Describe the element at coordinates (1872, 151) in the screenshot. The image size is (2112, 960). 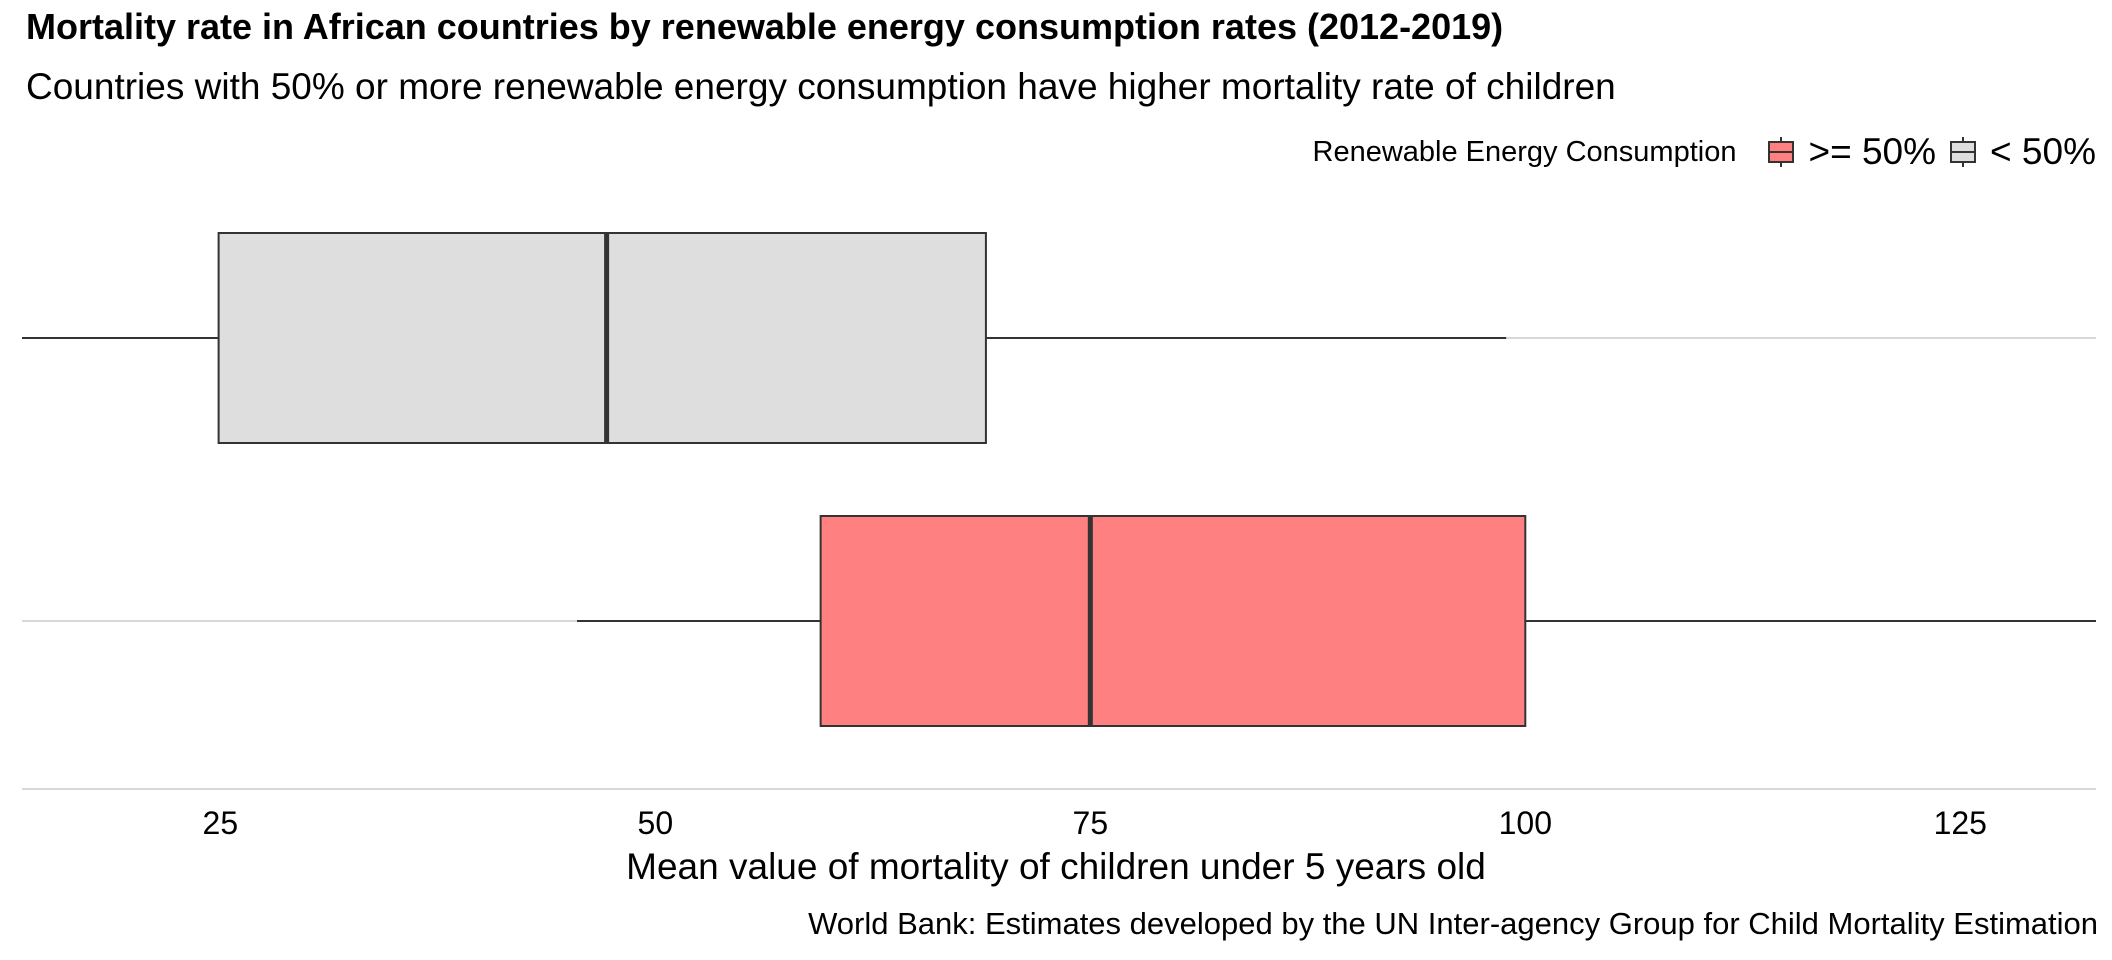
I see `legend-label-high: >= 50%` at that location.